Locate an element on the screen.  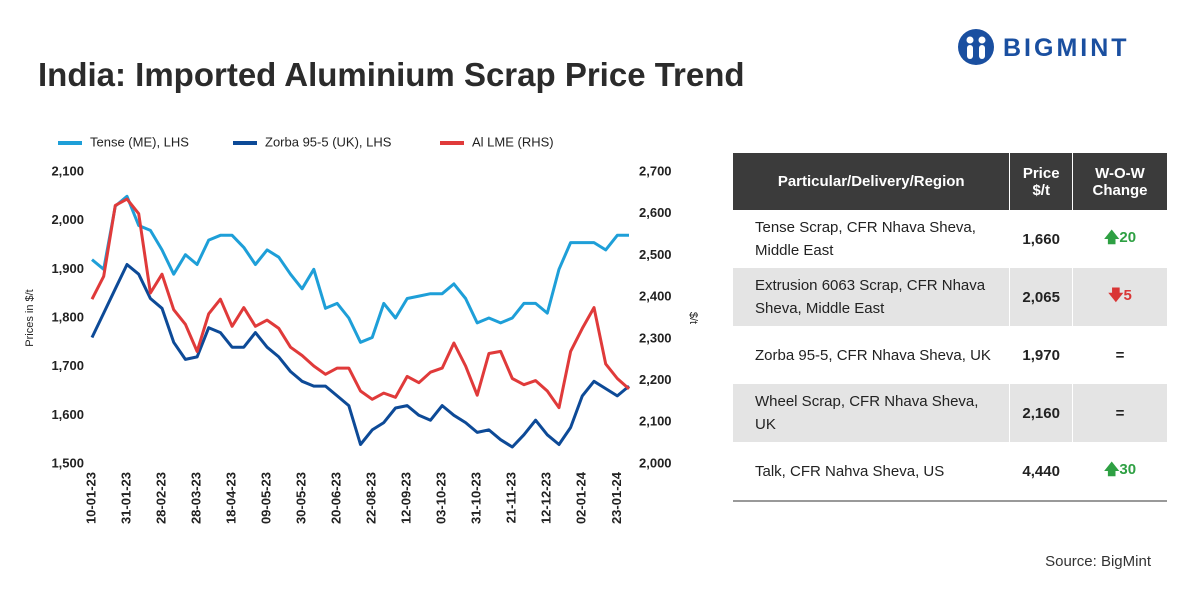
y-tick-label: 1,900 is located at coordinates (67, 268).